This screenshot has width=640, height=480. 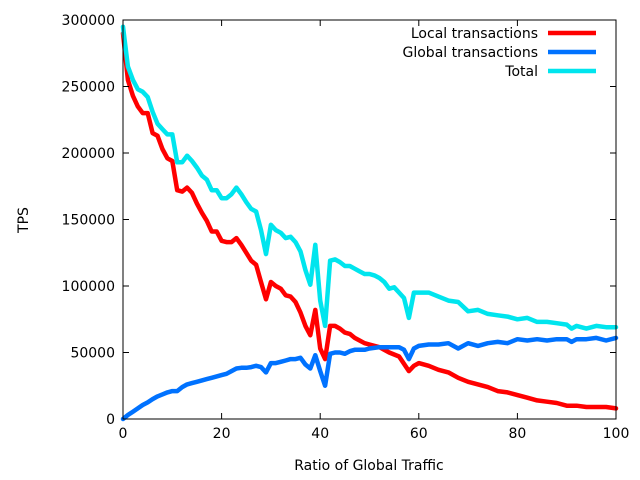 What do you see at coordinates (88, 287) in the screenshot?
I see `y-tick-label-2: 100000` at bounding box center [88, 287].